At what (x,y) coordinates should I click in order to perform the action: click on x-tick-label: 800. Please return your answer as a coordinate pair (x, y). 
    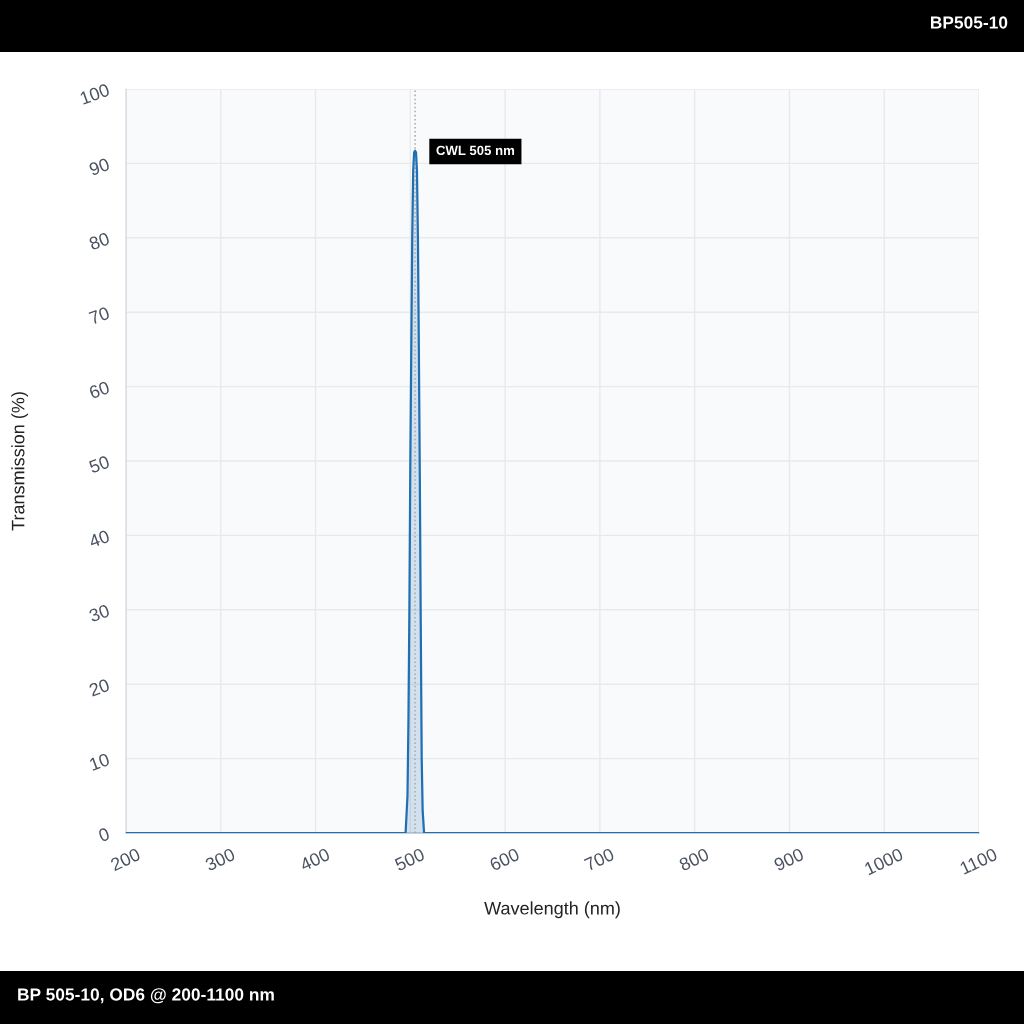
    Looking at the image, I should click on (694, 859).